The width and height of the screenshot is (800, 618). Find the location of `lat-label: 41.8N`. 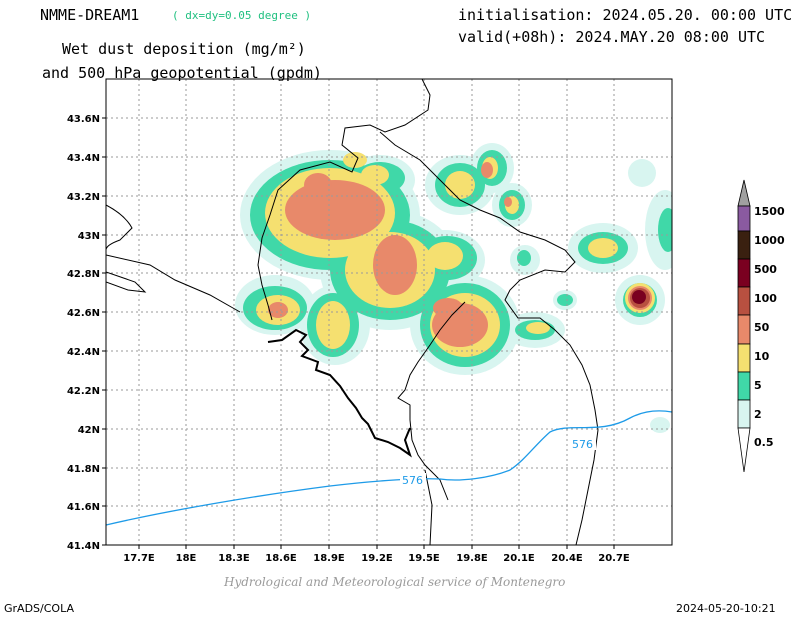

lat-label: 41.8N is located at coordinates (83, 469).